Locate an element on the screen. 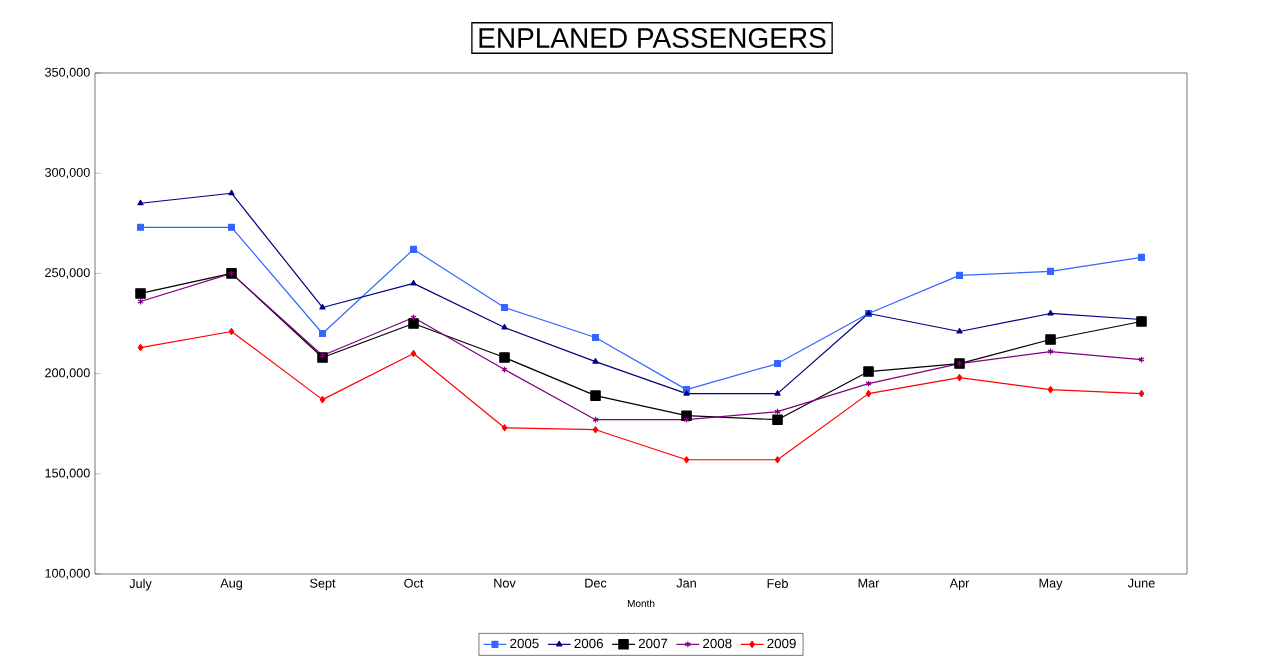  legend-label: 2009 is located at coordinates (781, 643).